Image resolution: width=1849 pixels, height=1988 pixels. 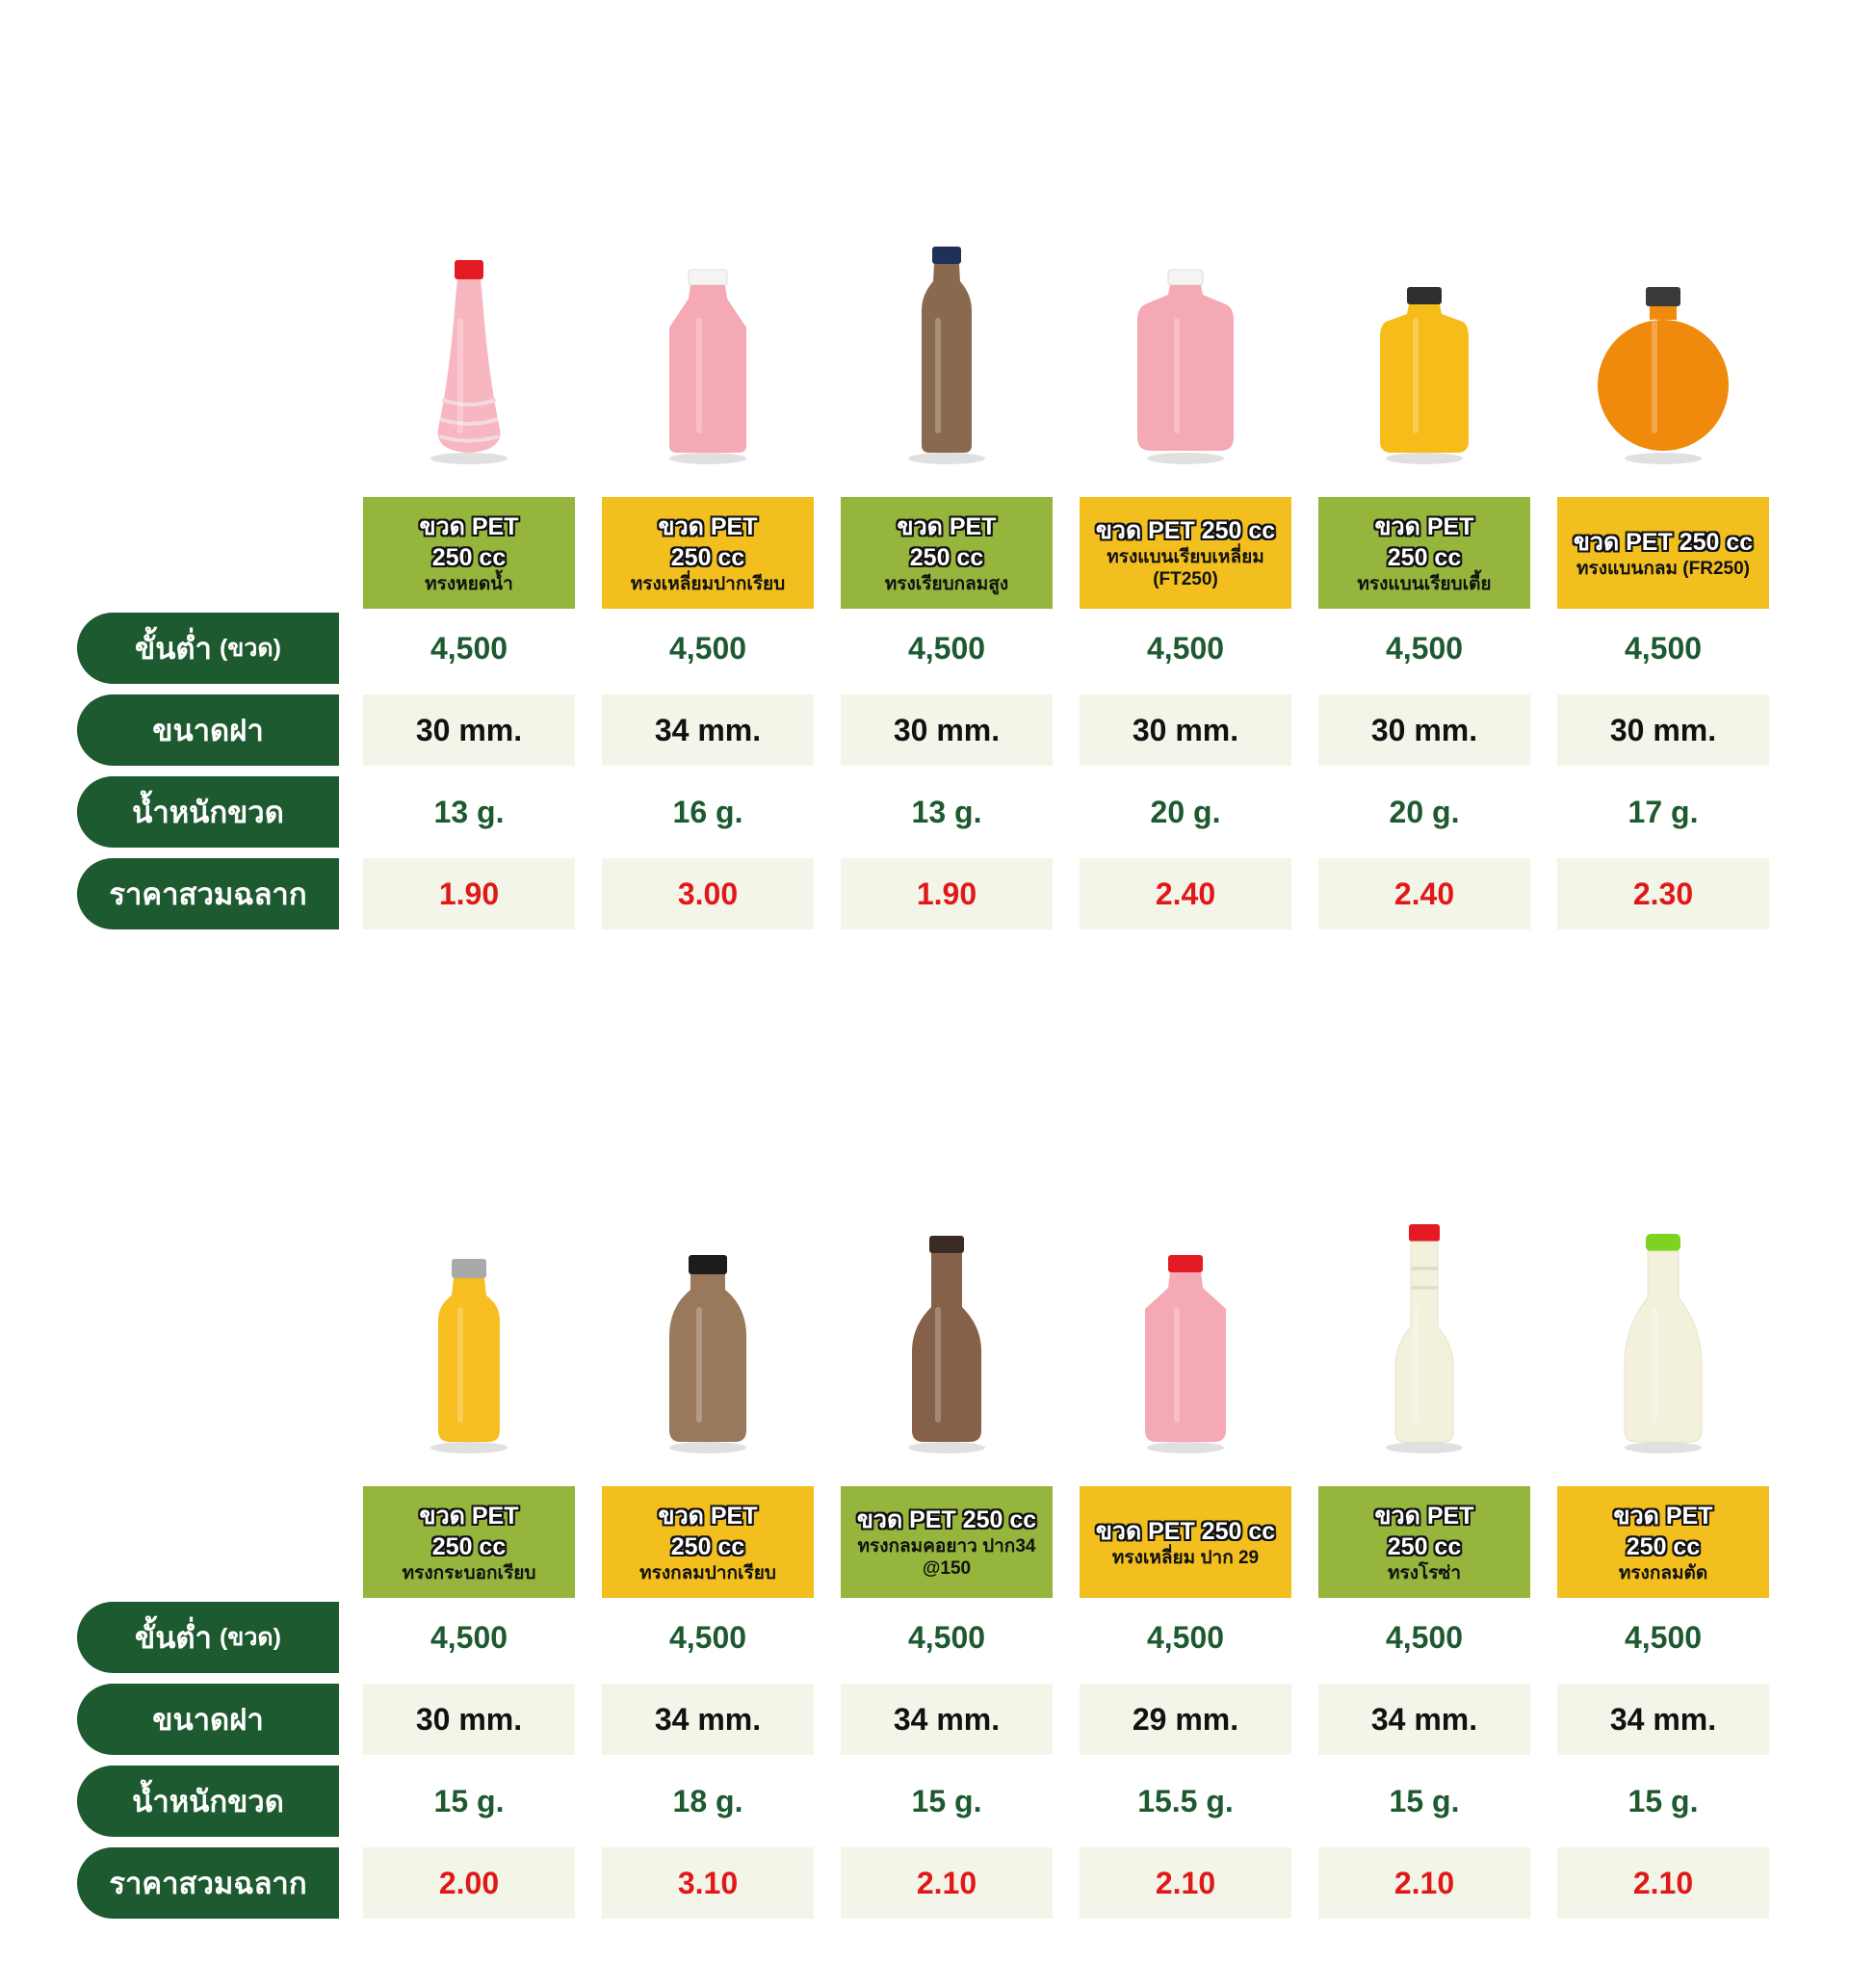 I want to click on row-label-text: ขั้นต่ำ, so click(x=173, y=1638).